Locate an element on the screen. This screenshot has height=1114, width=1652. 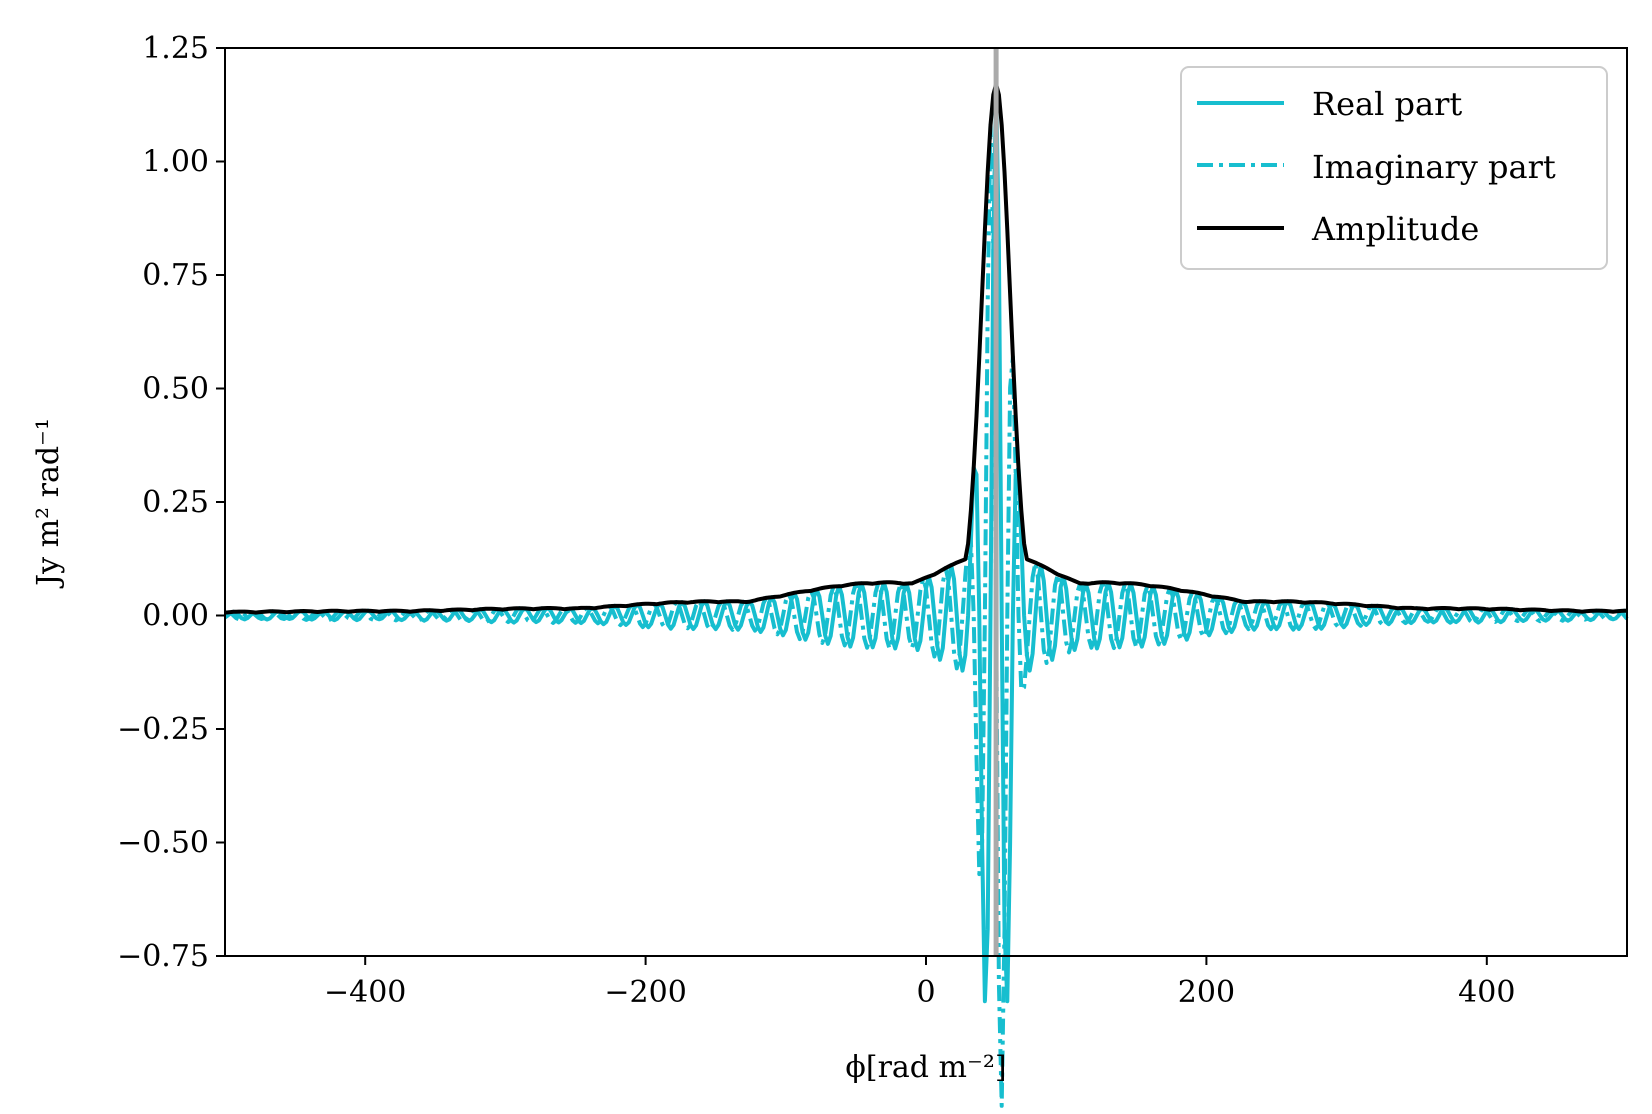
x-axis-label: ϕ[rad m⁻²] is located at coordinates (925, 1067).